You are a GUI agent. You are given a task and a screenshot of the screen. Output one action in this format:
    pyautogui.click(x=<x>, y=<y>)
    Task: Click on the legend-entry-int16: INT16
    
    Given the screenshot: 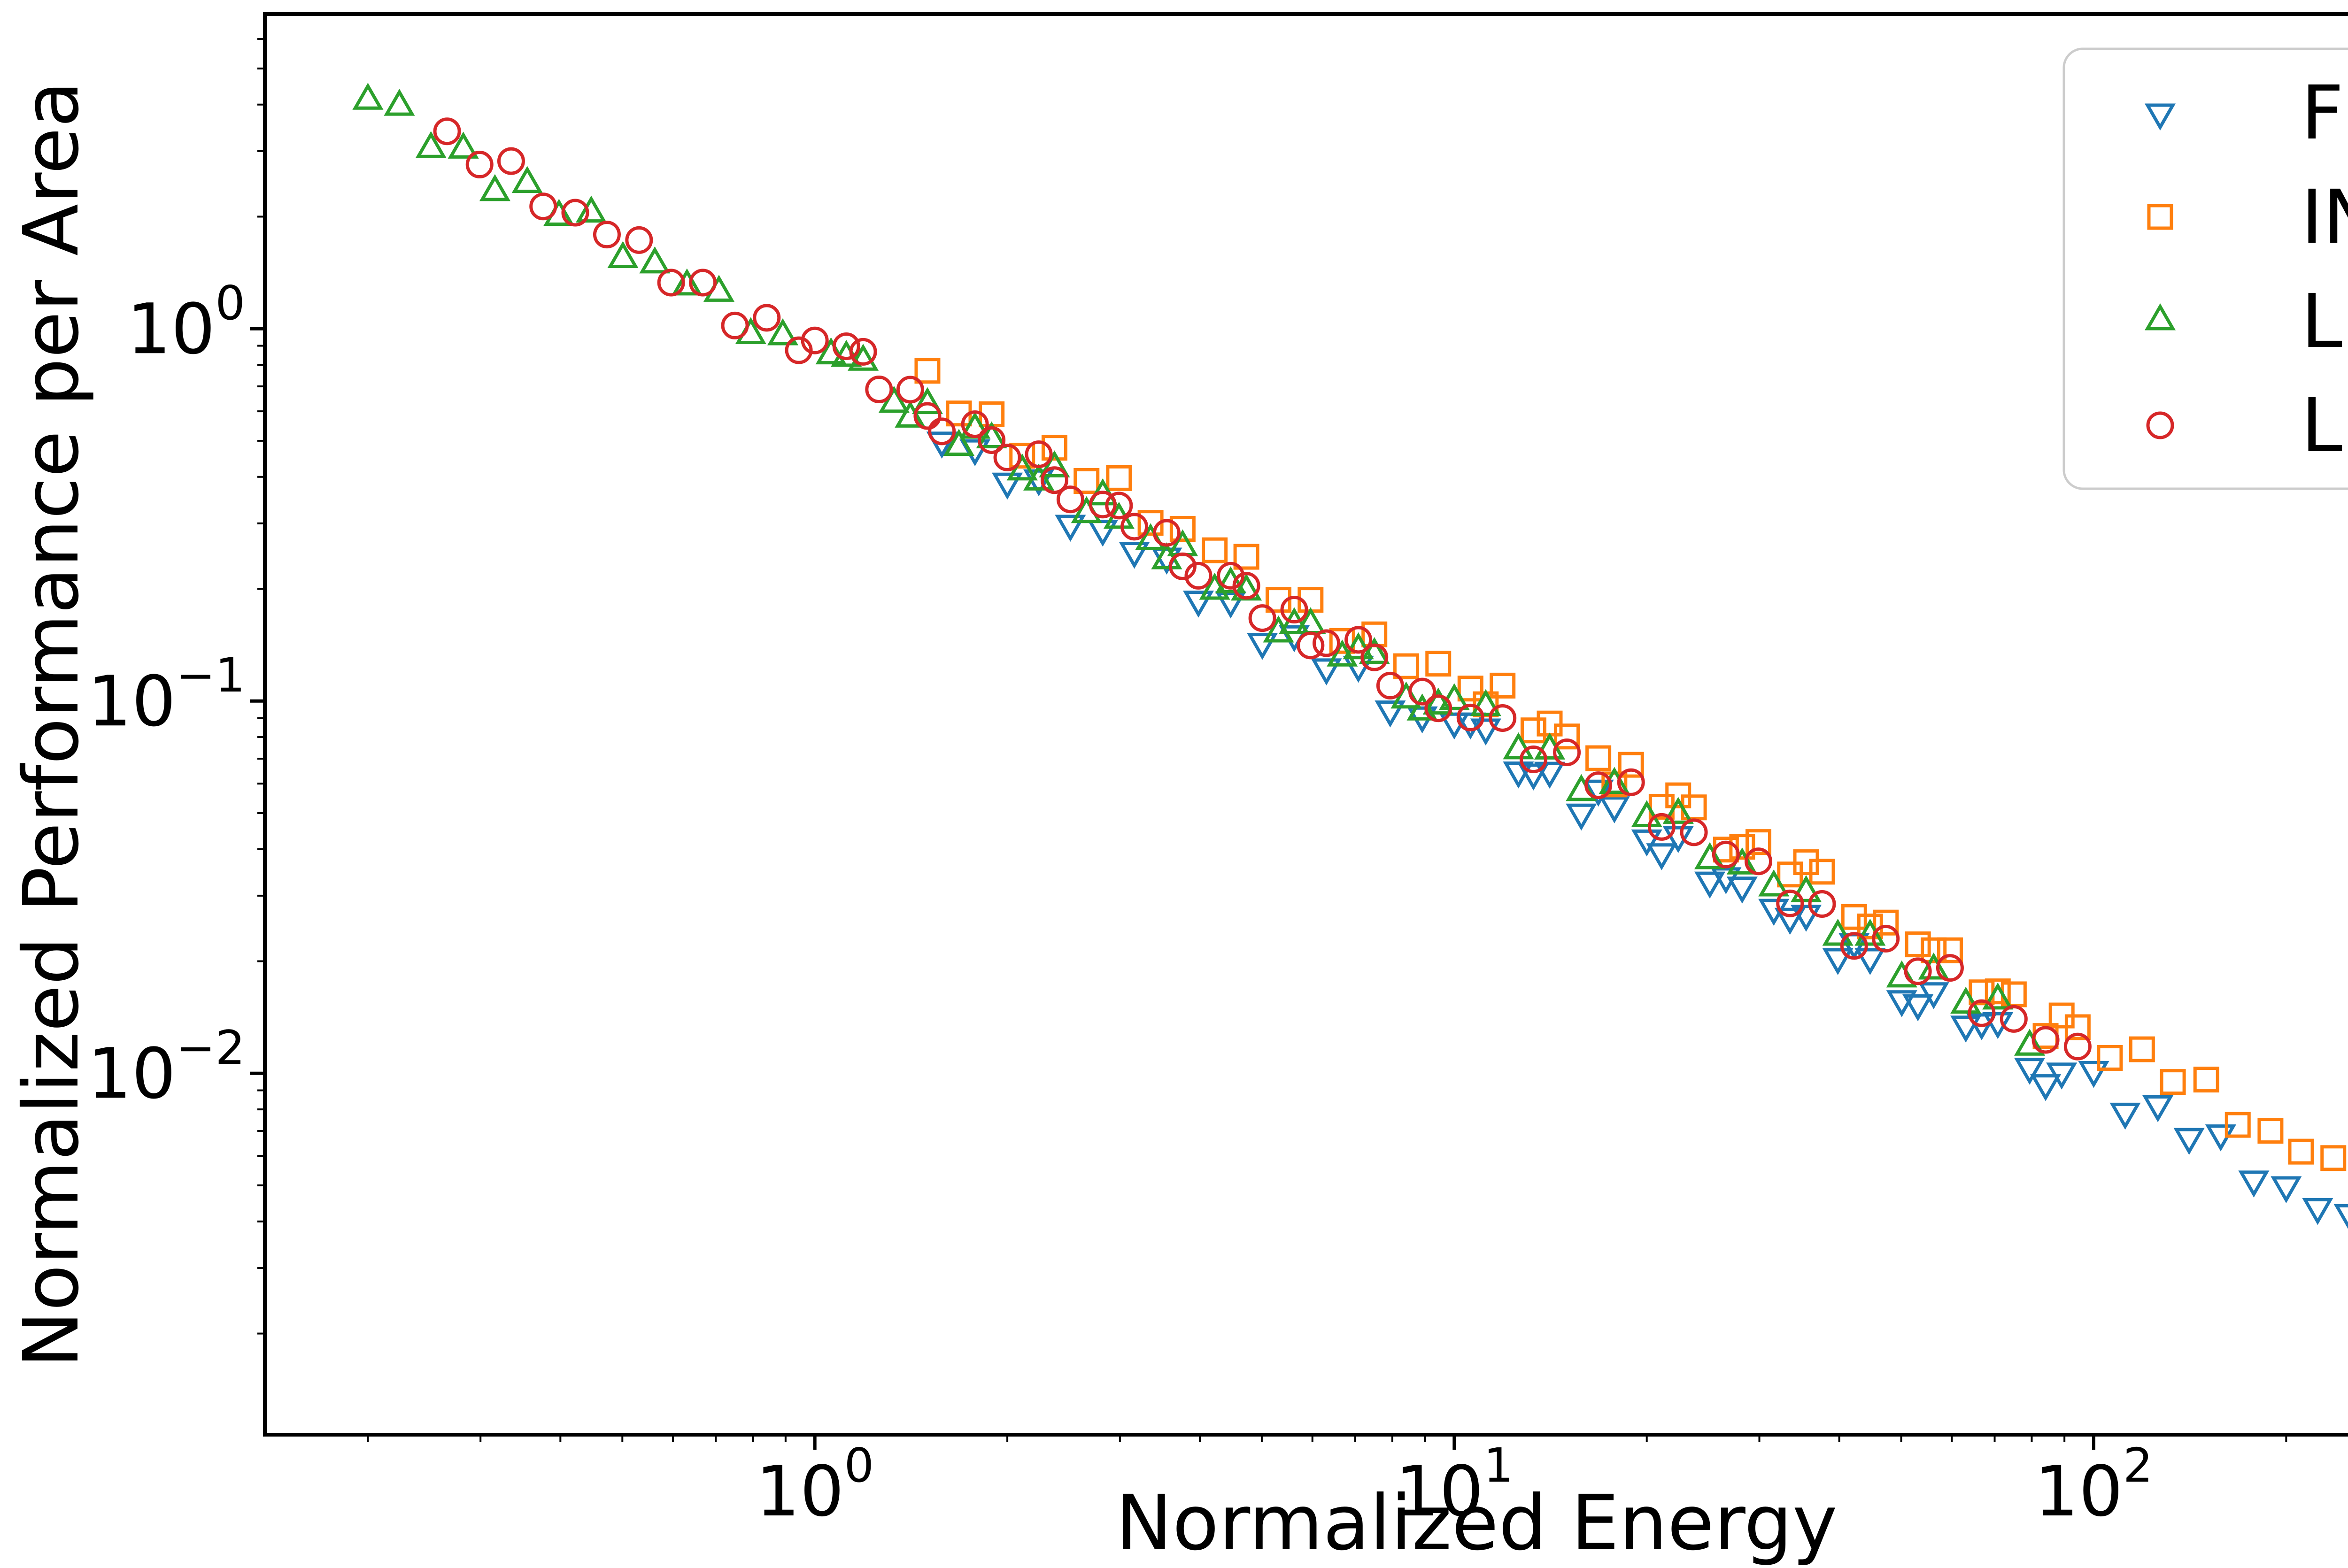 What is the action you would take?
    pyautogui.click(x=2247, y=218)
    